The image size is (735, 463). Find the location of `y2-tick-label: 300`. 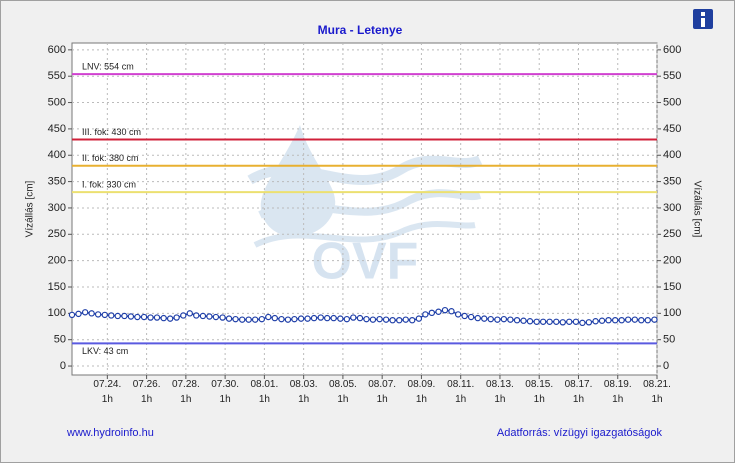

y2-tick-label: 300 is located at coordinates (672, 208).